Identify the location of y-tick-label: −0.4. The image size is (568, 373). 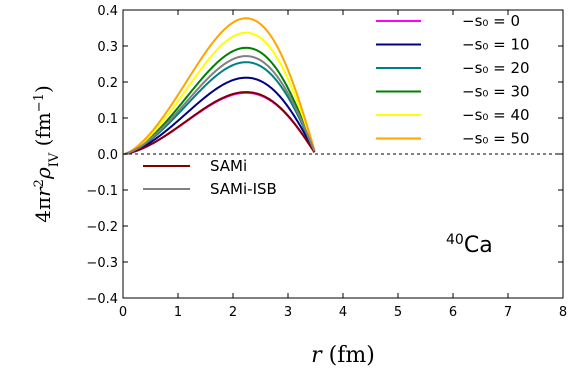
(102, 299).